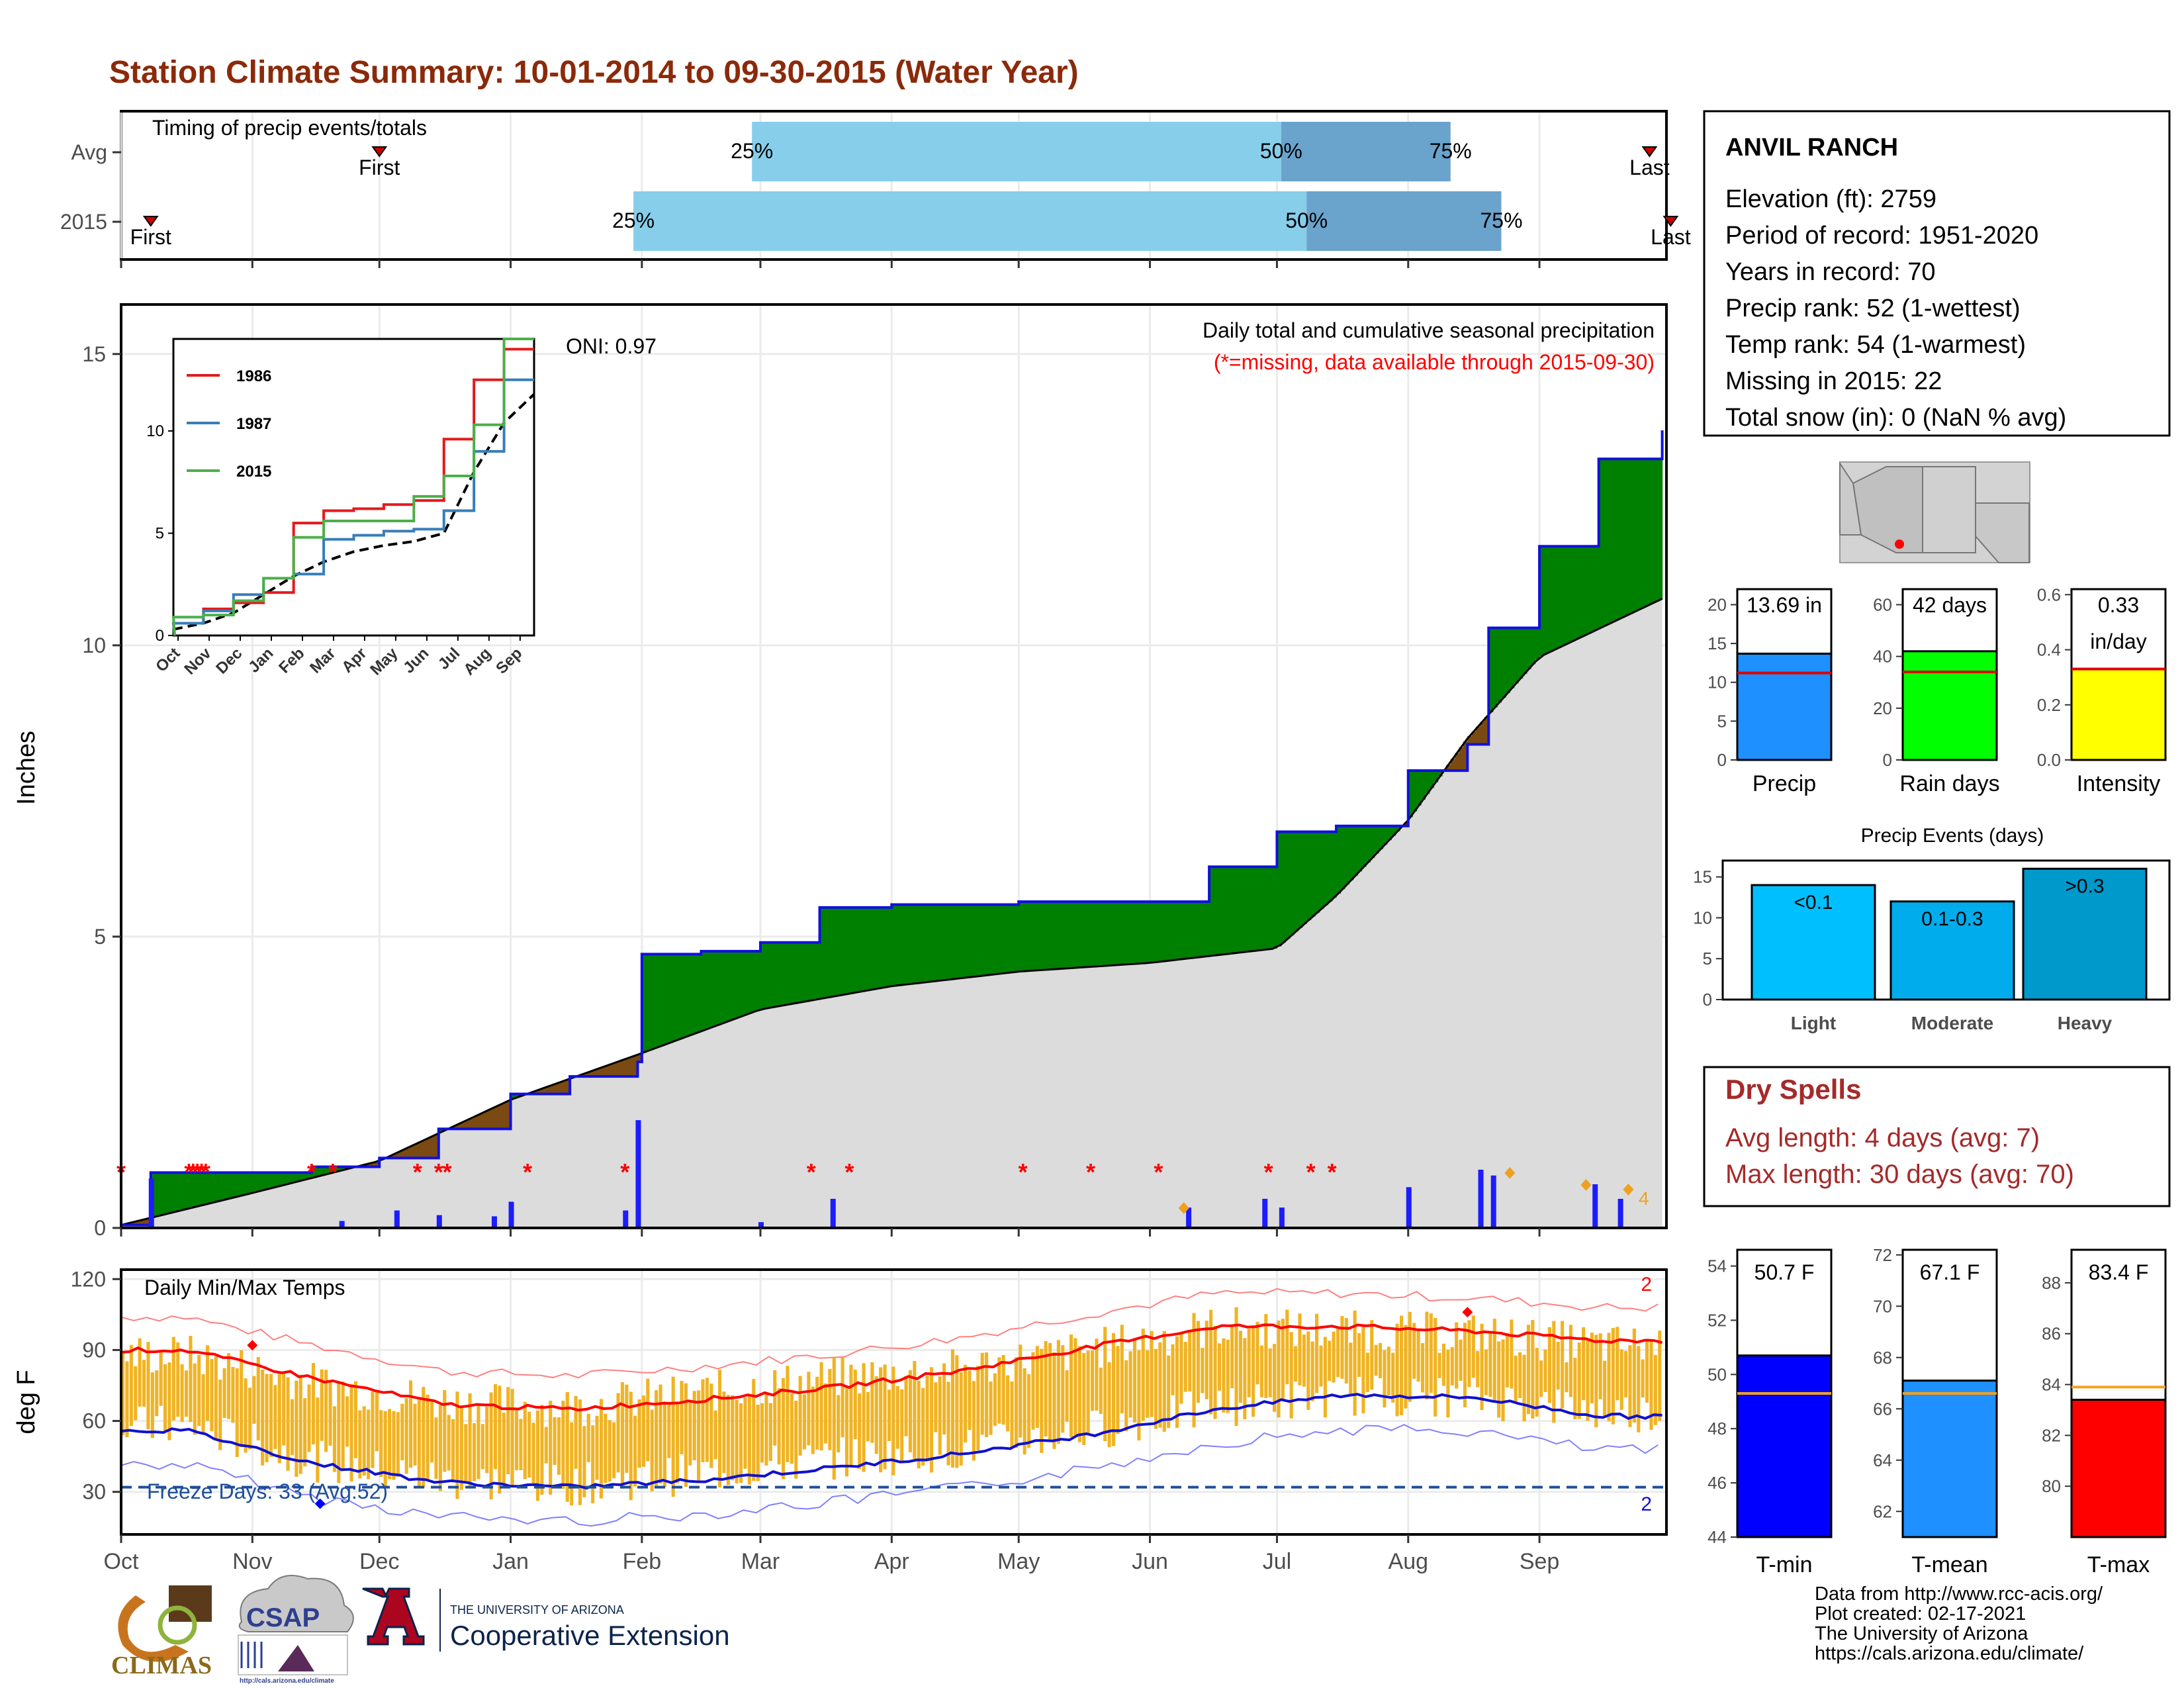 This screenshot has width=2184, height=1688. Describe the element at coordinates (380, 152) in the screenshot. I see `first-event-marker` at that location.